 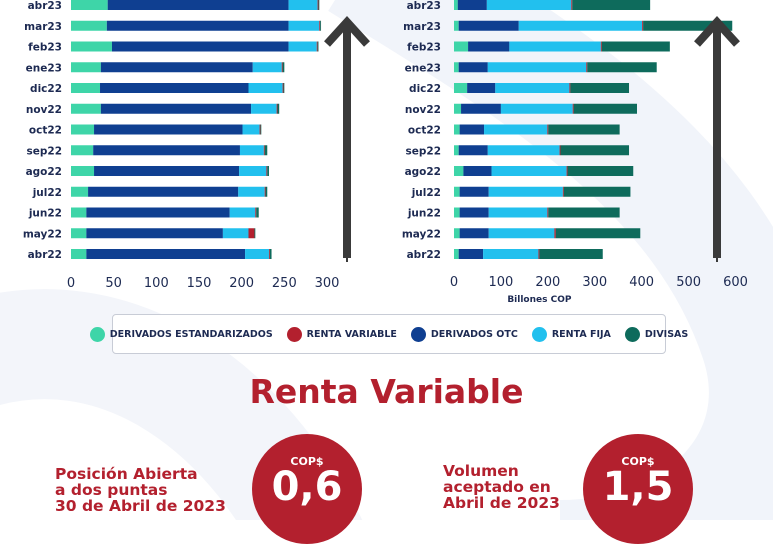 I want to click on category-label: abr22, so click(x=424, y=255).